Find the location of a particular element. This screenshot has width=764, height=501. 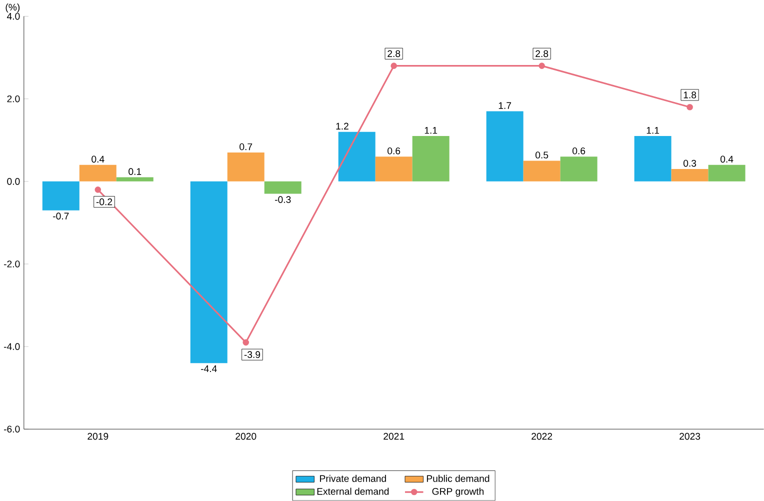

y-tick-label: -2.0 is located at coordinates (12, 264).